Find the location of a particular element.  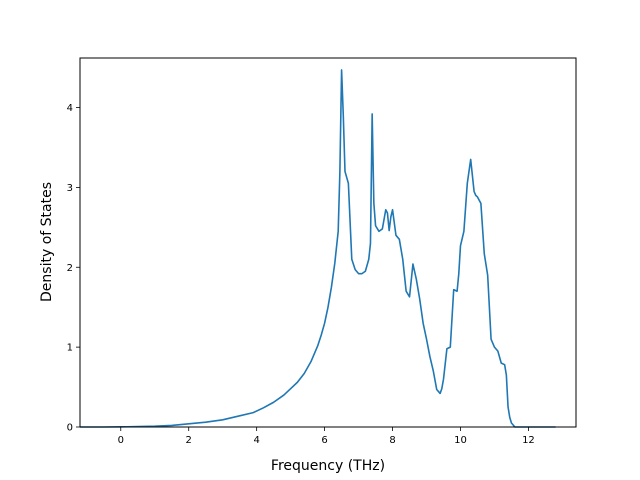

x-axis-label: Frequency (THz) is located at coordinates (328, 466).